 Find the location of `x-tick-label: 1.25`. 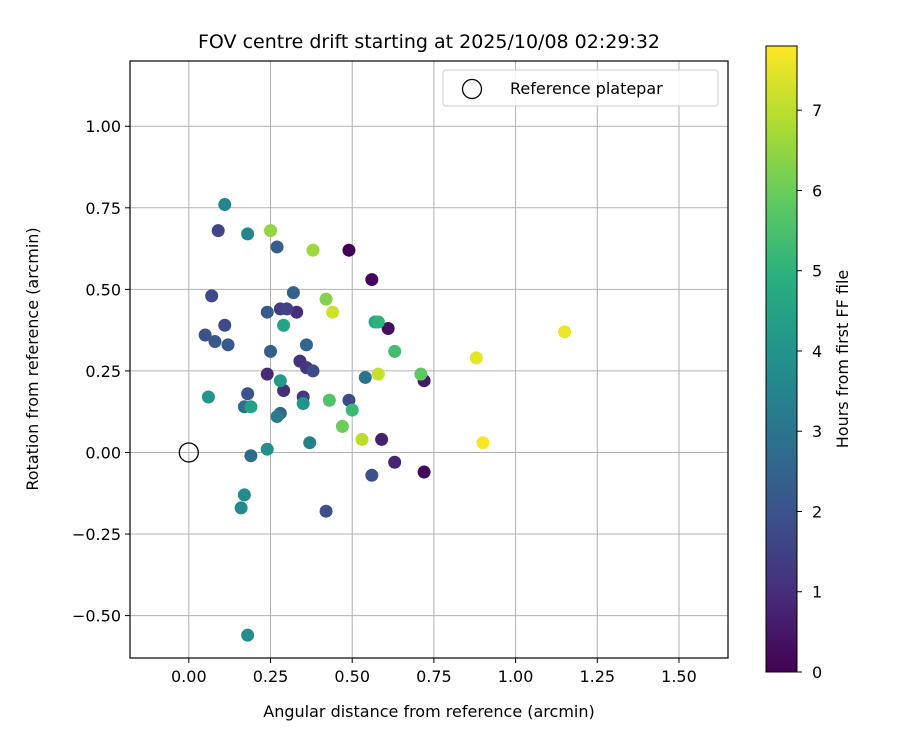

x-tick-label: 1.25 is located at coordinates (597, 676).